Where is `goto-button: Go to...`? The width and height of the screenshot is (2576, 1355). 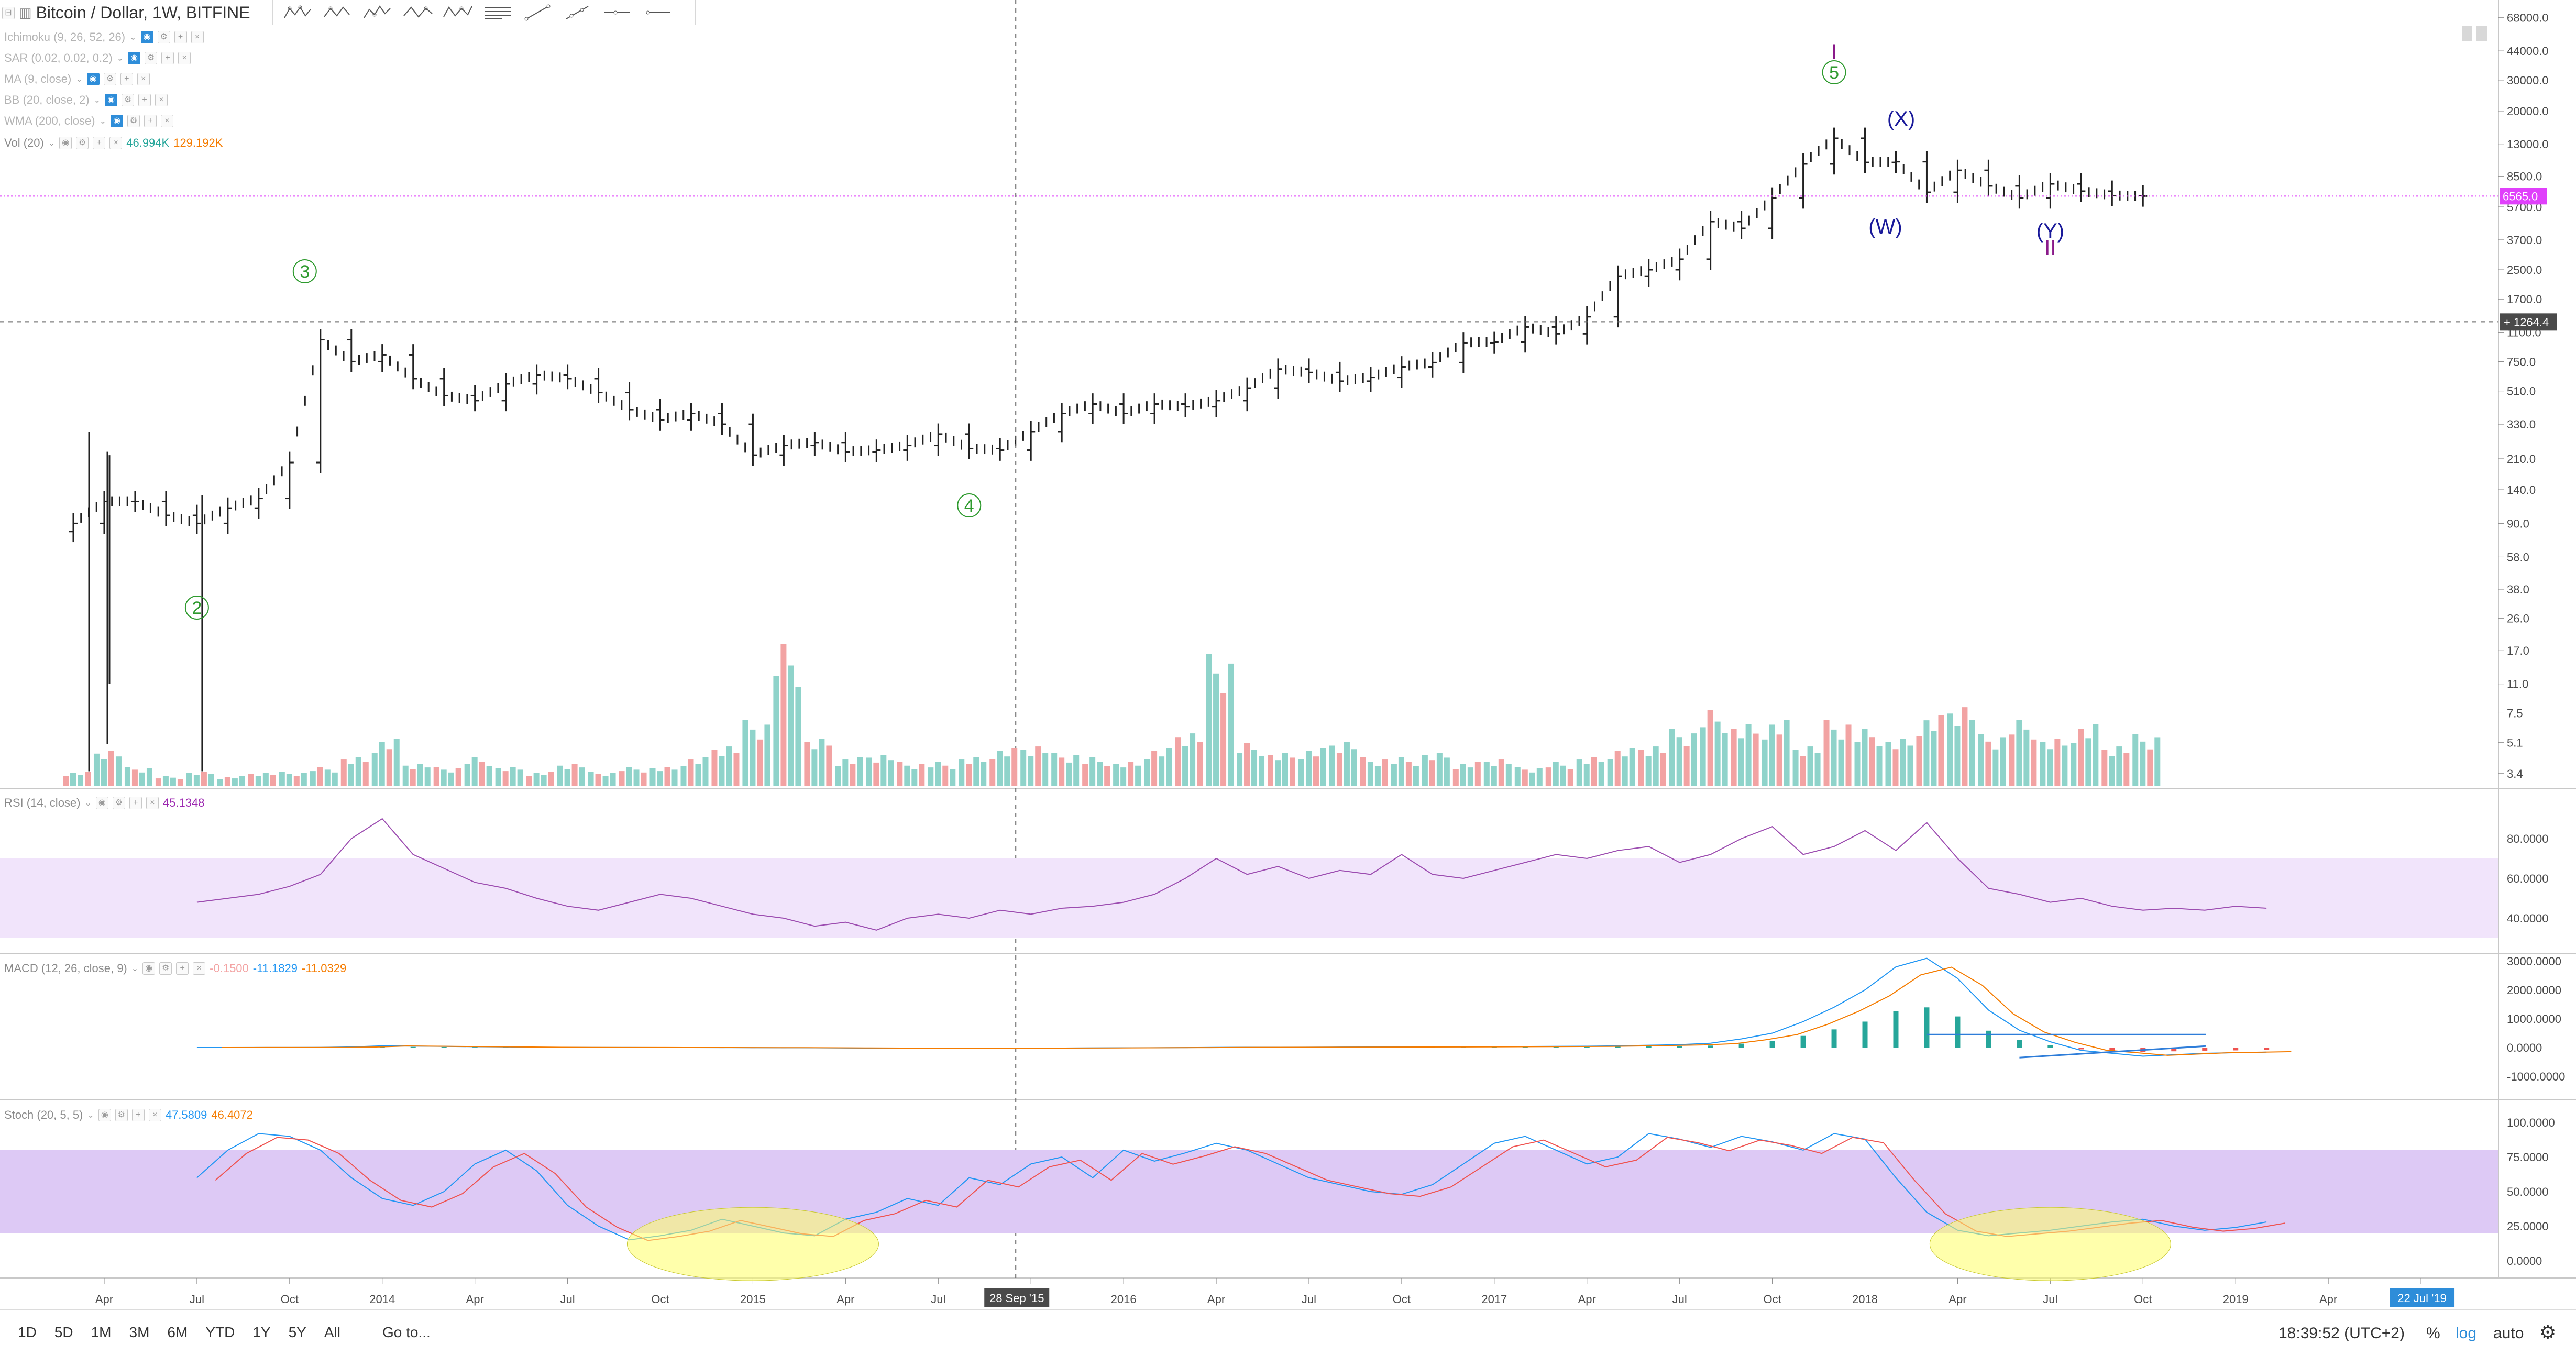
goto-button: Go to... is located at coordinates (407, 1332).